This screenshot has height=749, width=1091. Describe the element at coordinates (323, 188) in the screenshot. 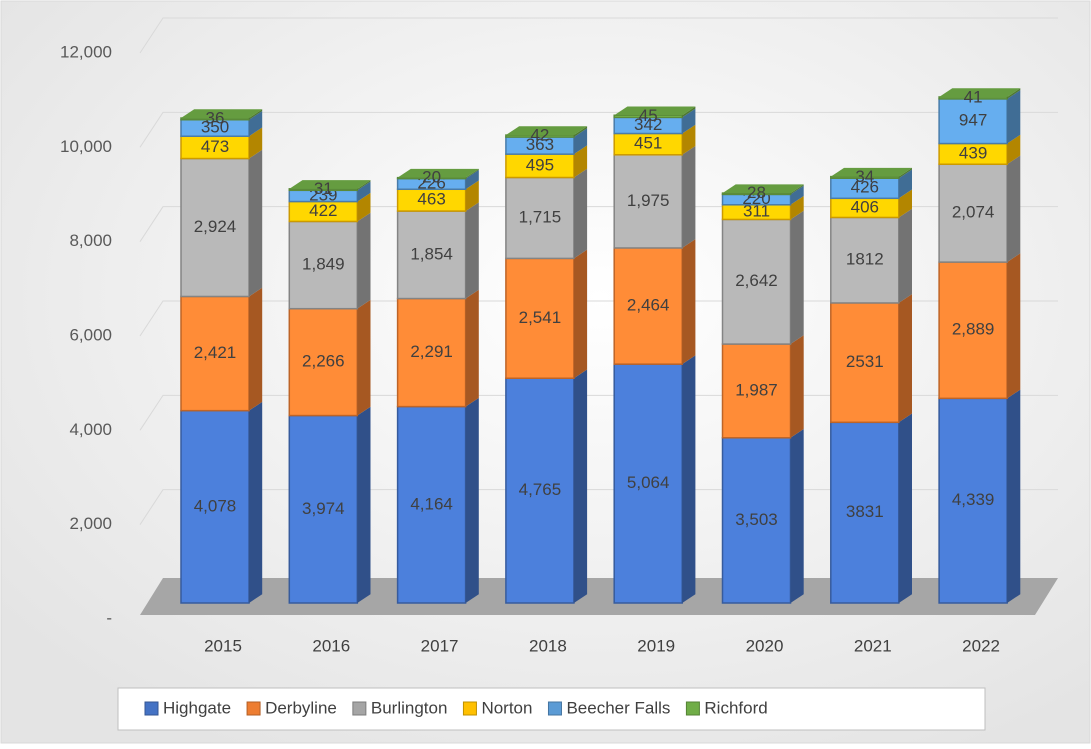

I see `data-label: 31` at that location.